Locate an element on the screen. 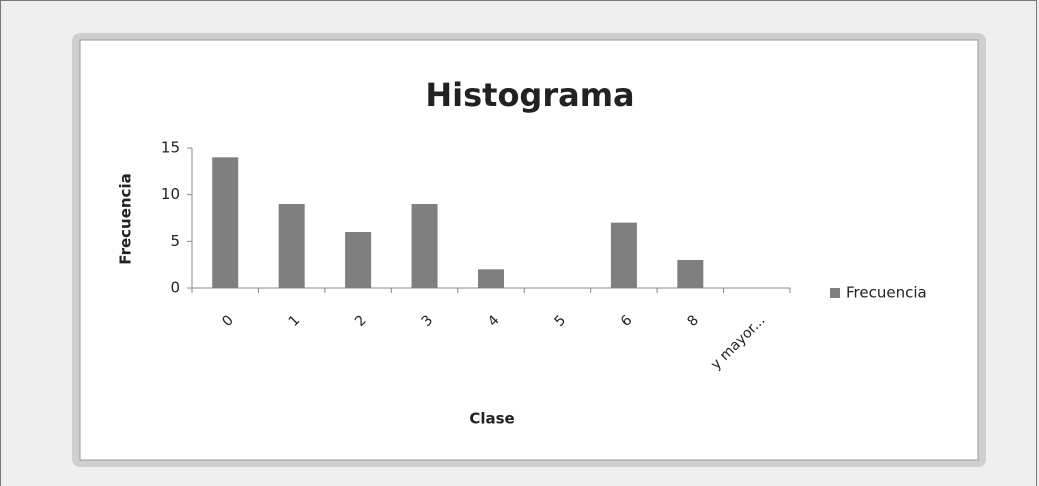 The image size is (1039, 486). y-axis-label: Frecuencia is located at coordinates (126, 218).